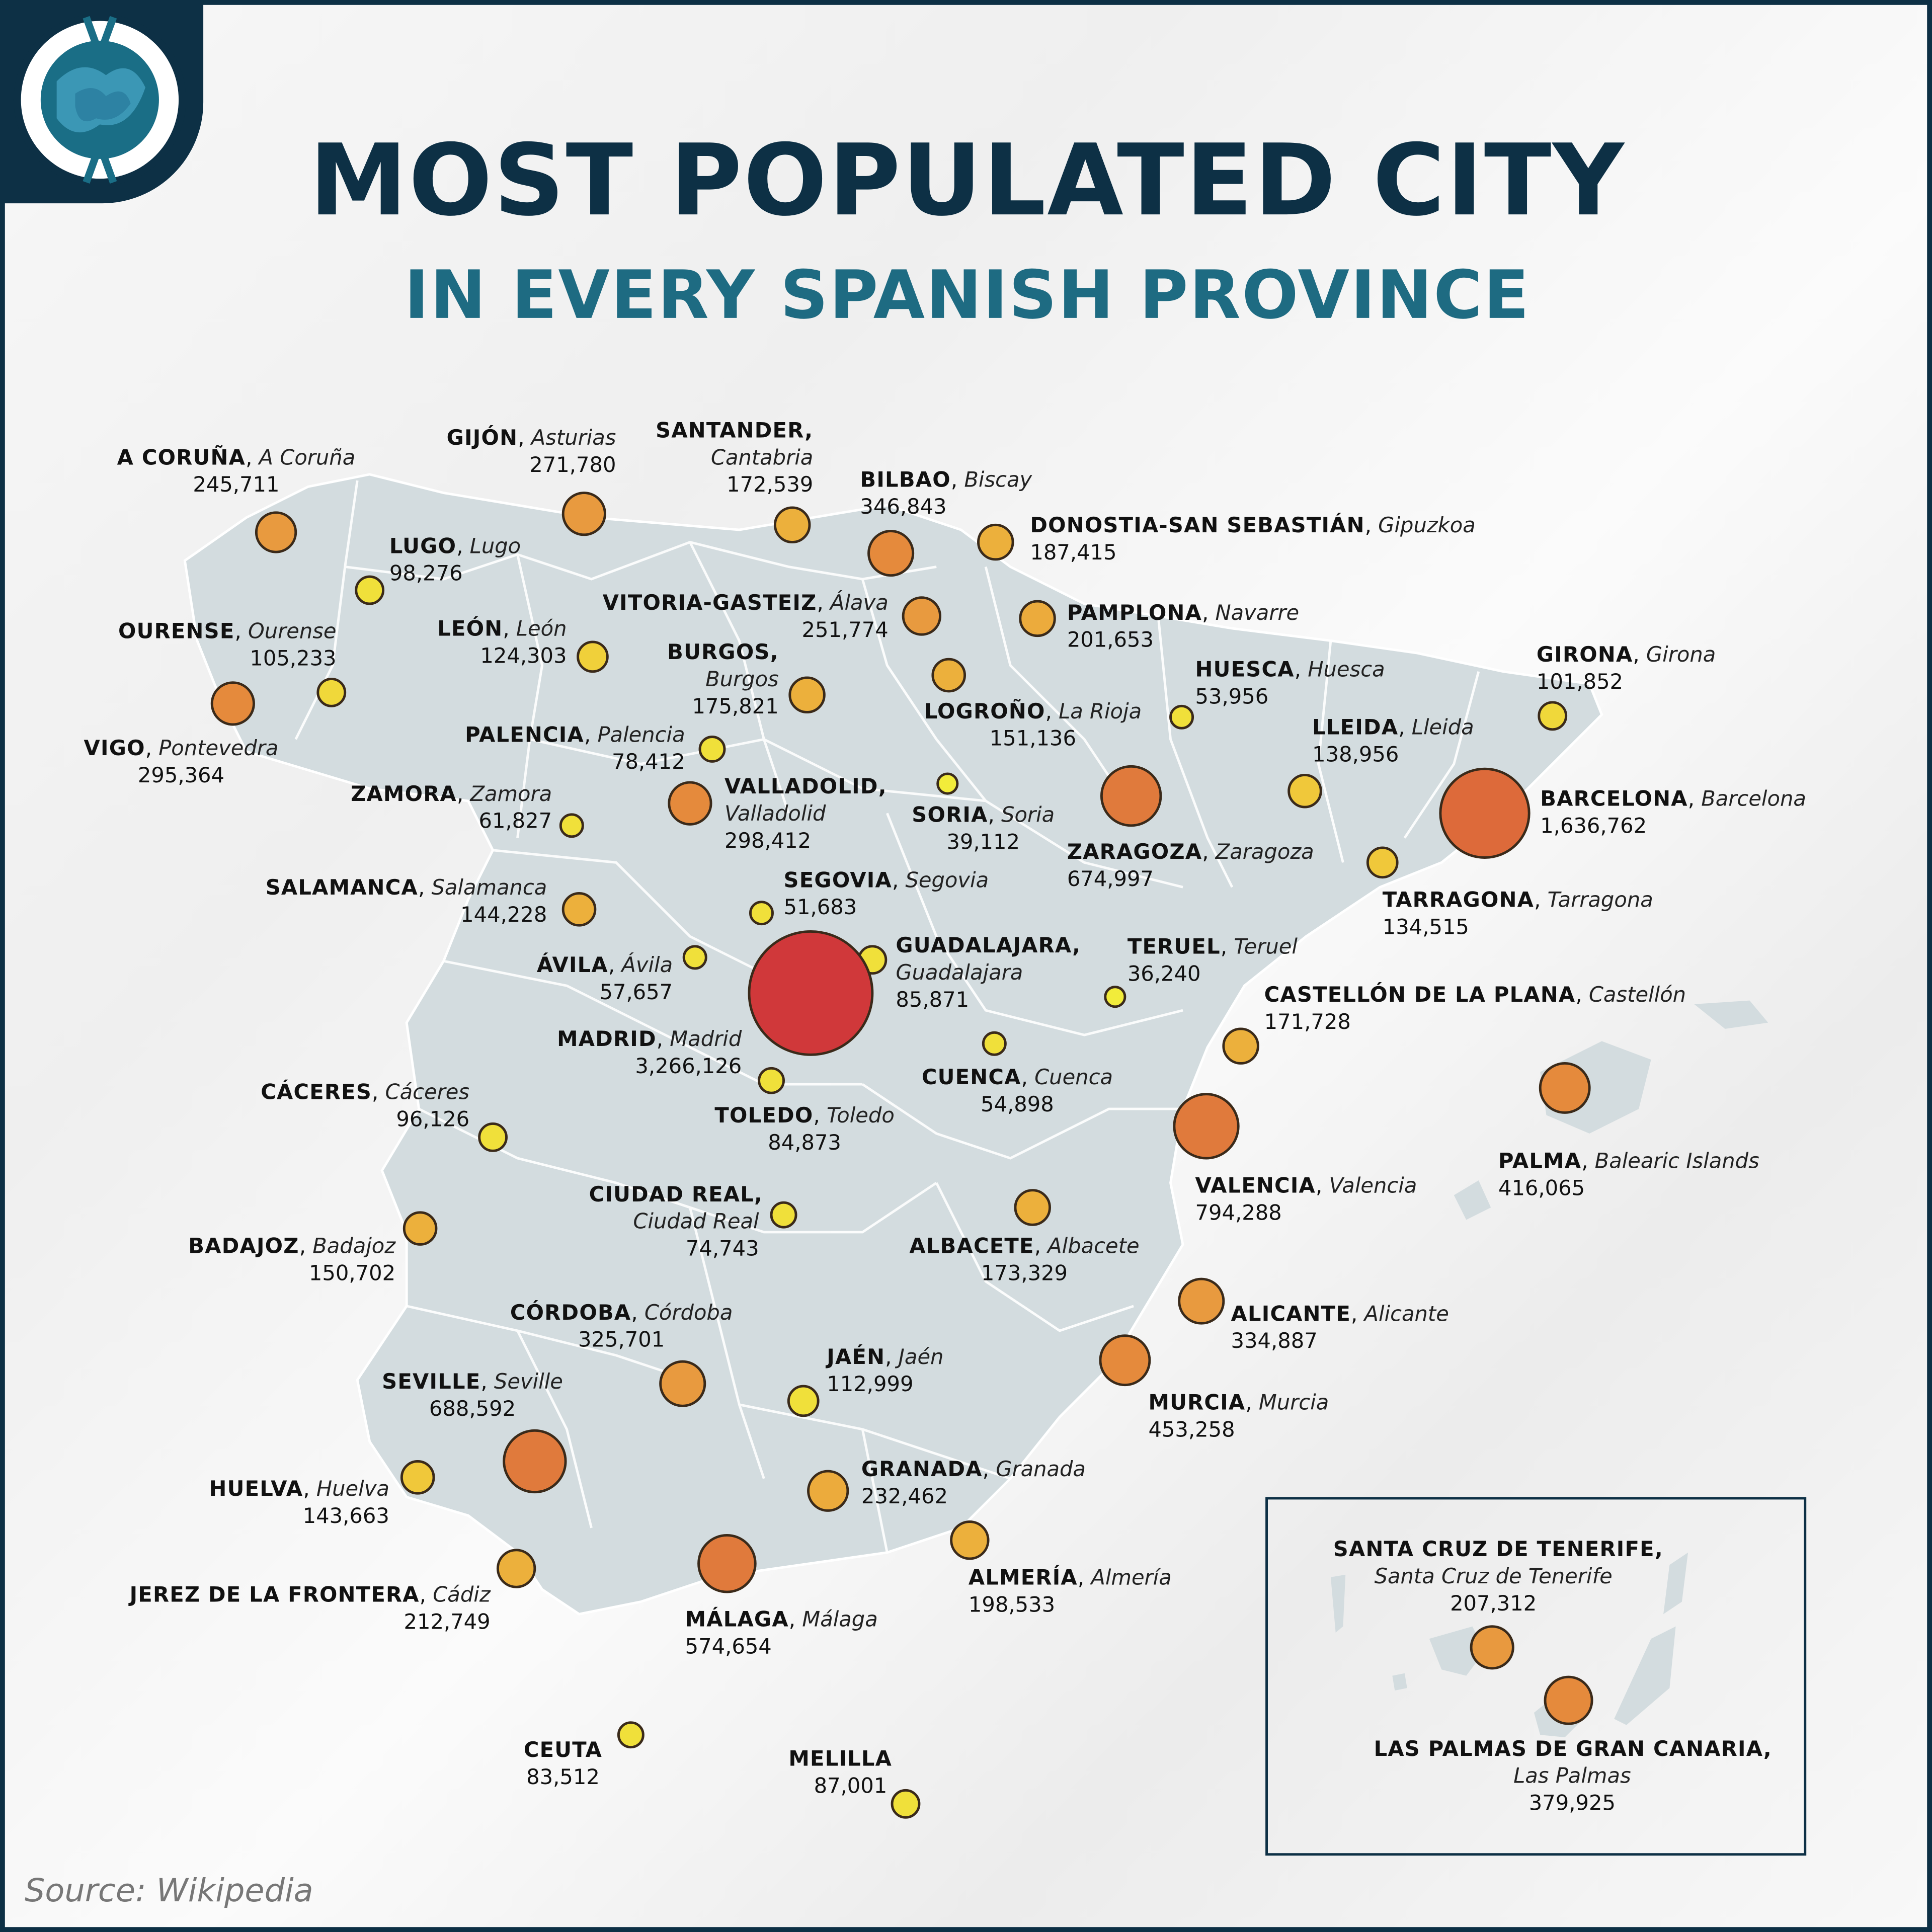 The height and width of the screenshot is (1932, 1932). What do you see at coordinates (571, 826) in the screenshot?
I see `bubble-zamora` at bounding box center [571, 826].